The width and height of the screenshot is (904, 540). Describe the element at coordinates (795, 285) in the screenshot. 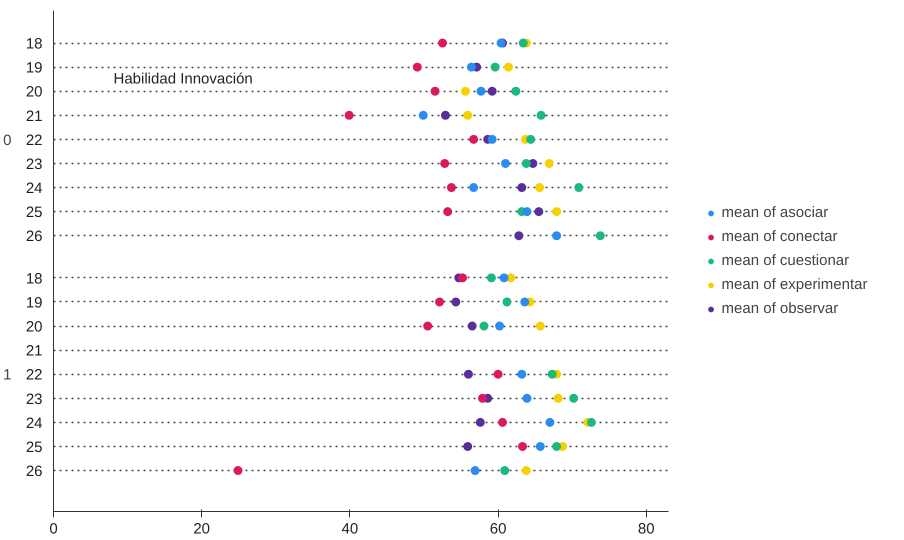

I see `legend-label: mean of experimentar` at that location.